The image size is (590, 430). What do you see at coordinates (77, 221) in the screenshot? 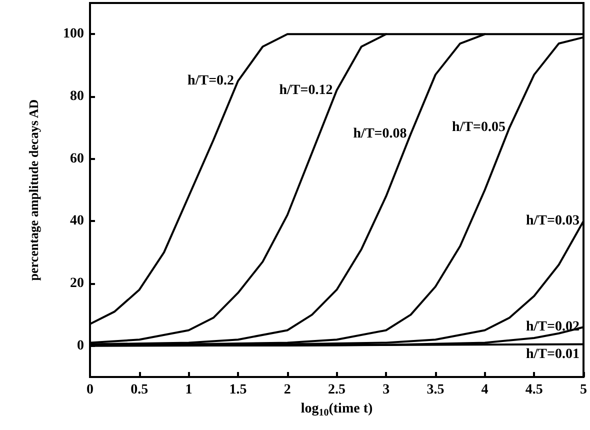
I see `y-tick-label: 40` at bounding box center [77, 221].